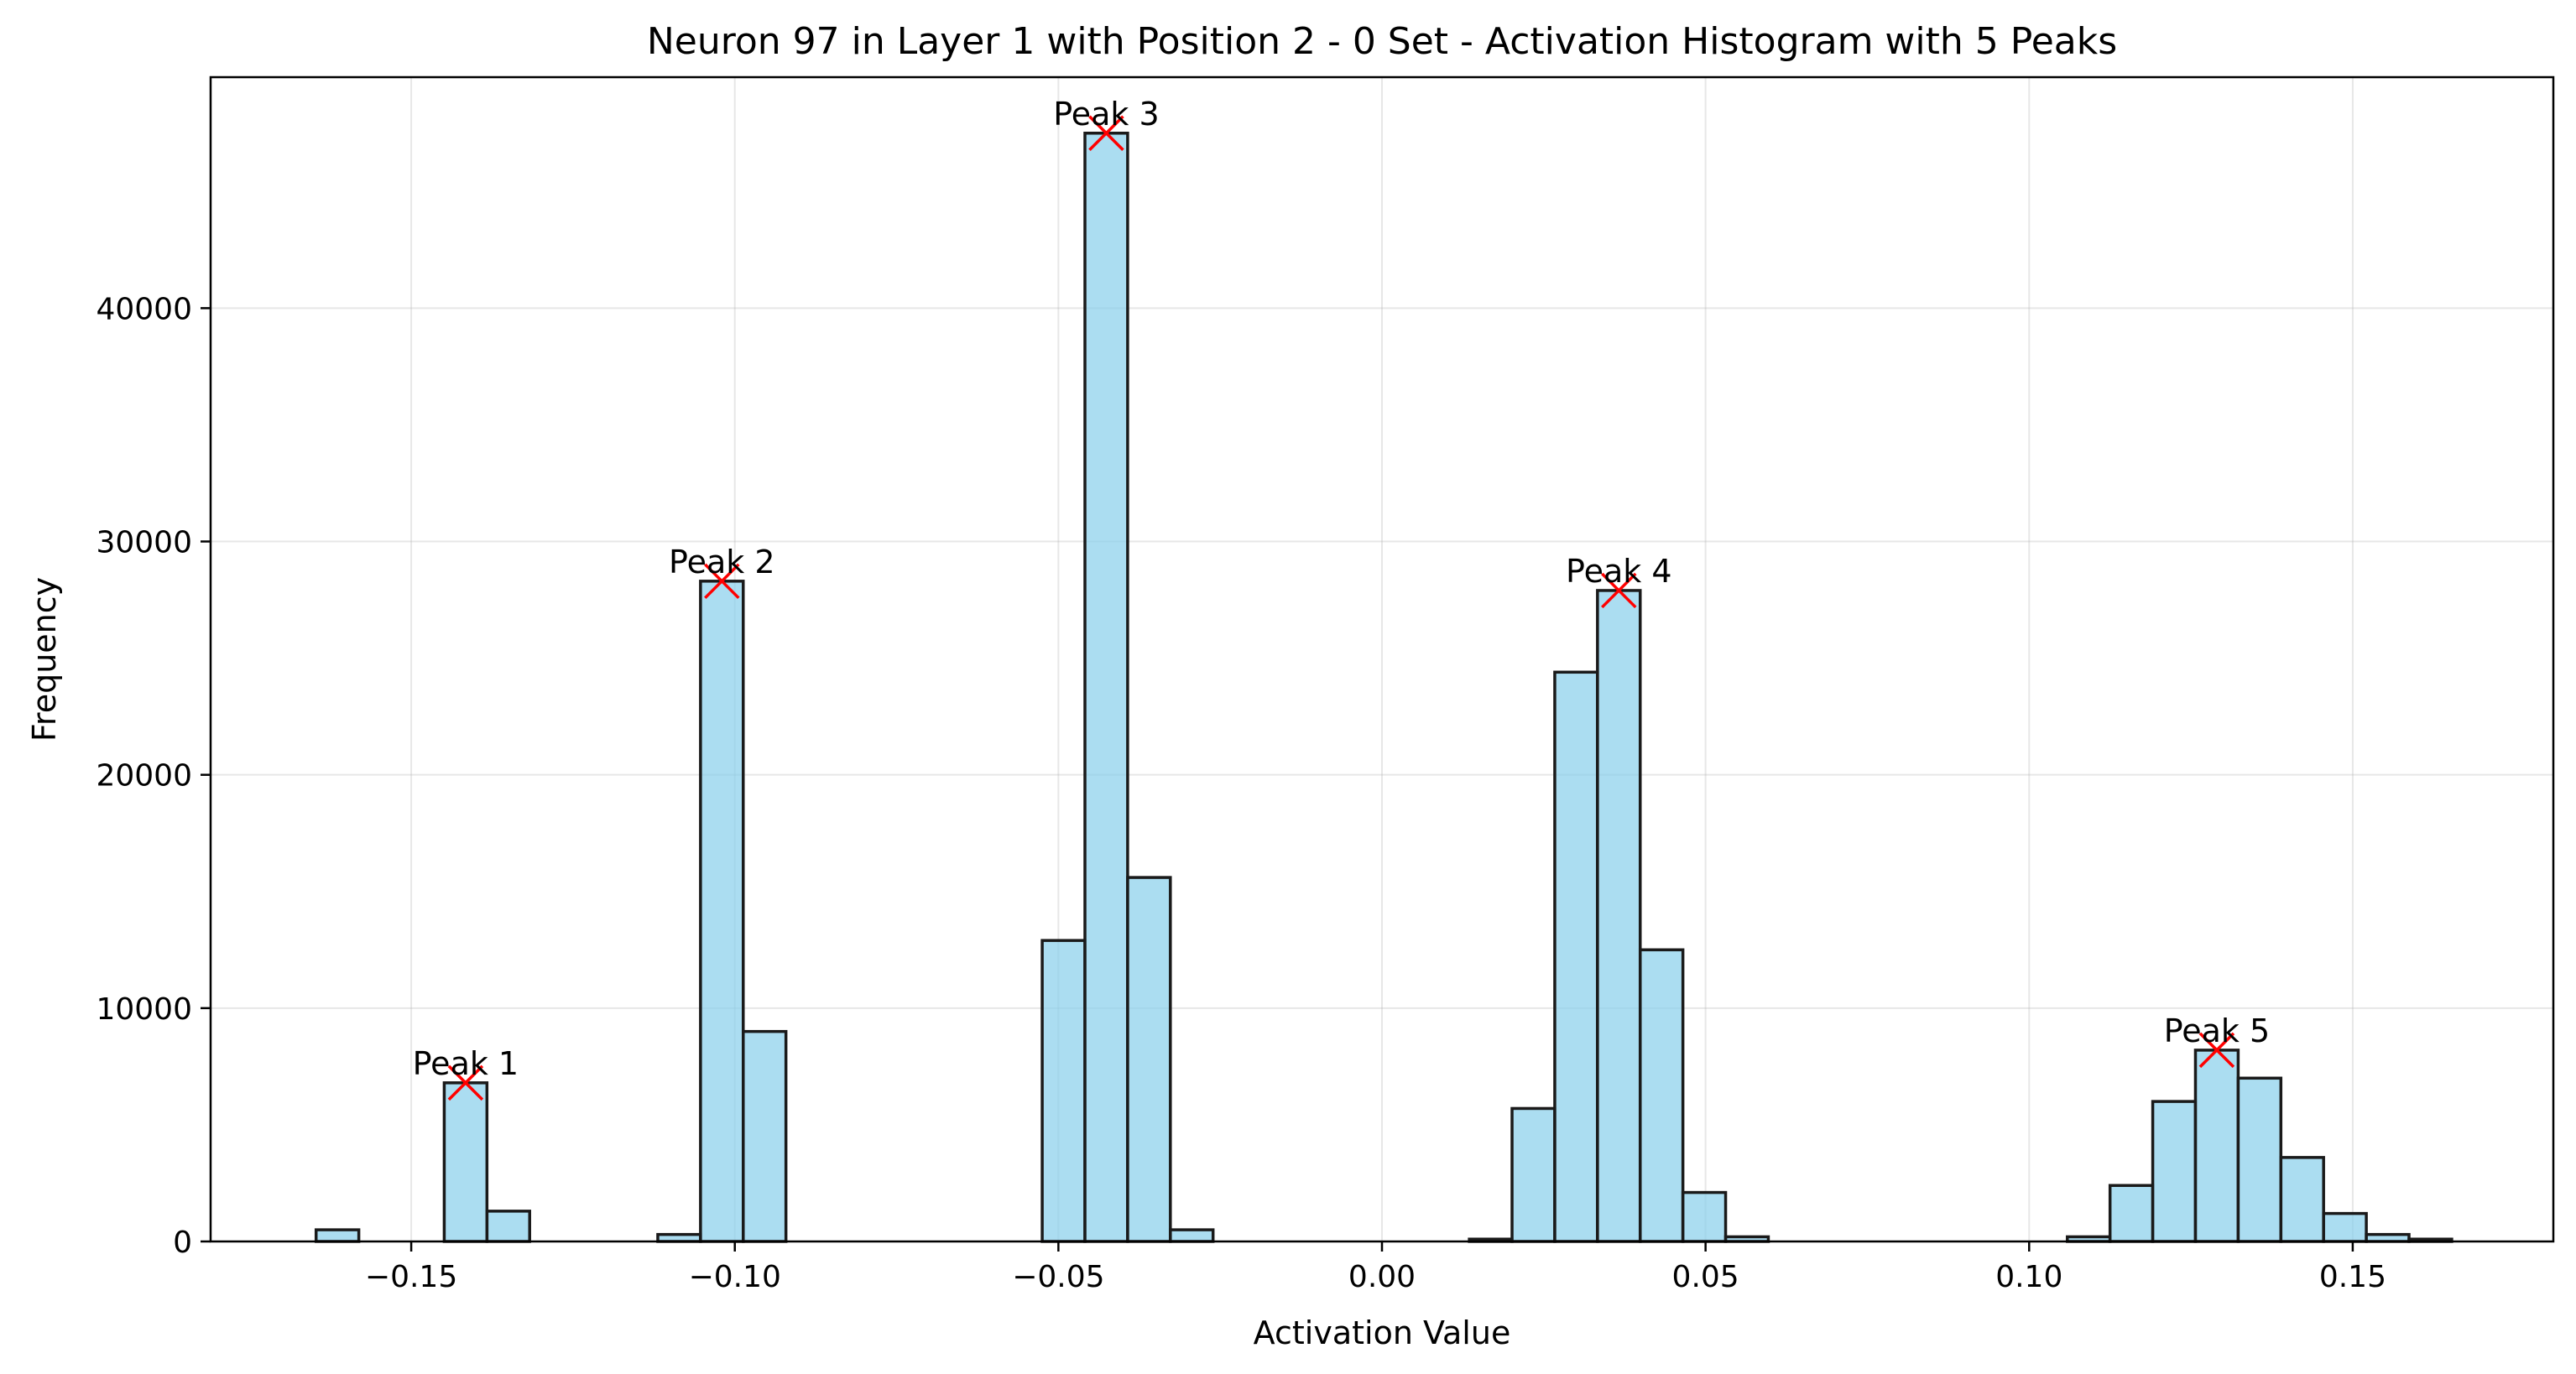 The width and height of the screenshot is (2576, 1374). I want to click on peak-label: Peak 5, so click(2217, 1030).